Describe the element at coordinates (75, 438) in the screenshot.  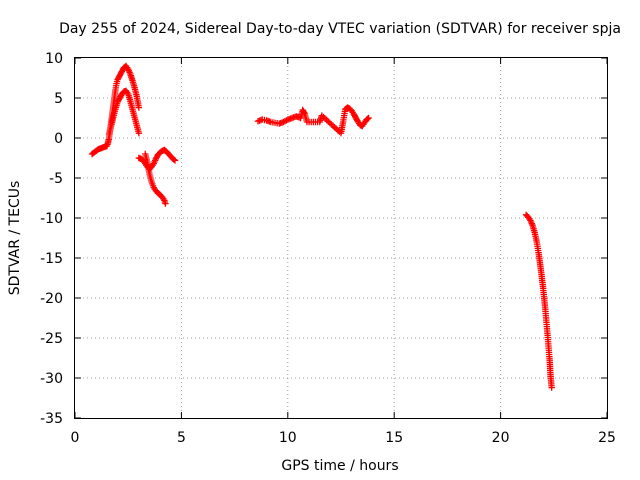
I see `x-tick-label: 0` at that location.